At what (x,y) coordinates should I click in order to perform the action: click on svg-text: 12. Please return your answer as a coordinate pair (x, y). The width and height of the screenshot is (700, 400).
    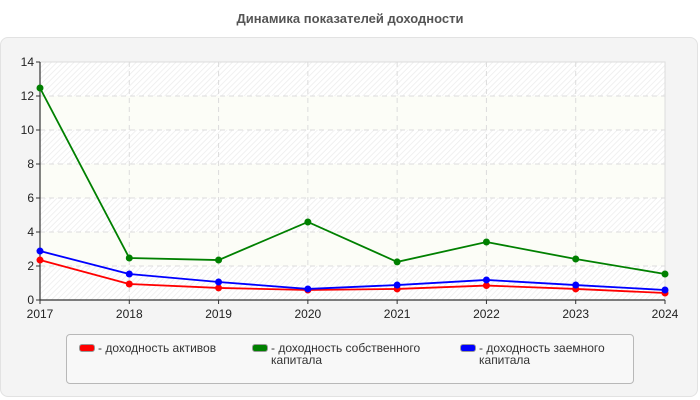
    Looking at the image, I should click on (28, 96).